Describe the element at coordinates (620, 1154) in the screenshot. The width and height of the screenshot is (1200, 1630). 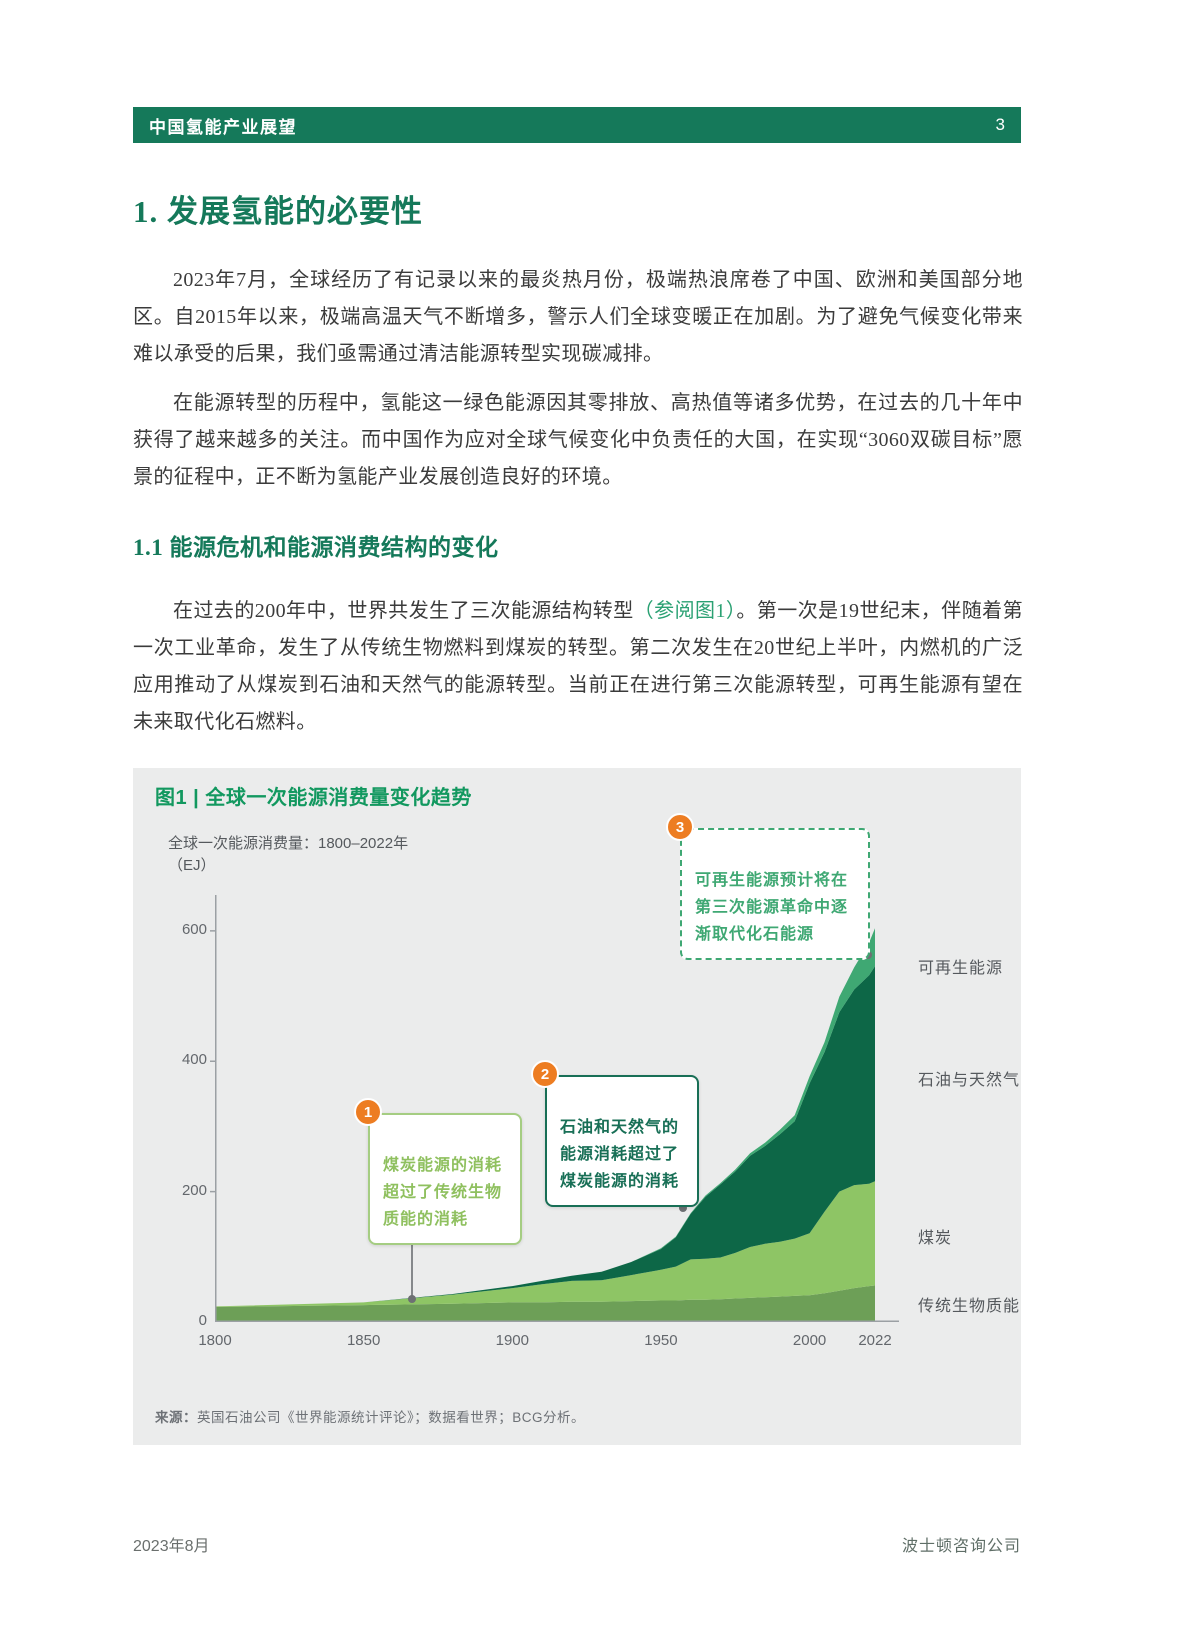
I see `callout-2-text: 石油和天然气的 能源消耗超过了 煤炭能源的消耗` at that location.